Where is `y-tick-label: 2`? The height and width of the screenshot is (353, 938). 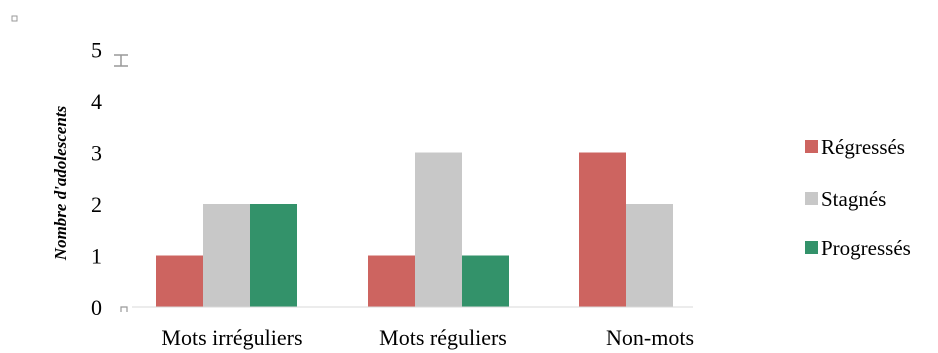 y-tick-label: 2 is located at coordinates (96, 204).